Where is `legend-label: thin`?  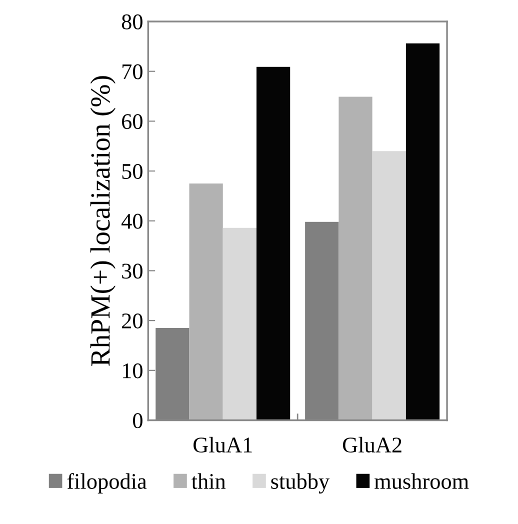
legend-label: thin is located at coordinates (209, 481).